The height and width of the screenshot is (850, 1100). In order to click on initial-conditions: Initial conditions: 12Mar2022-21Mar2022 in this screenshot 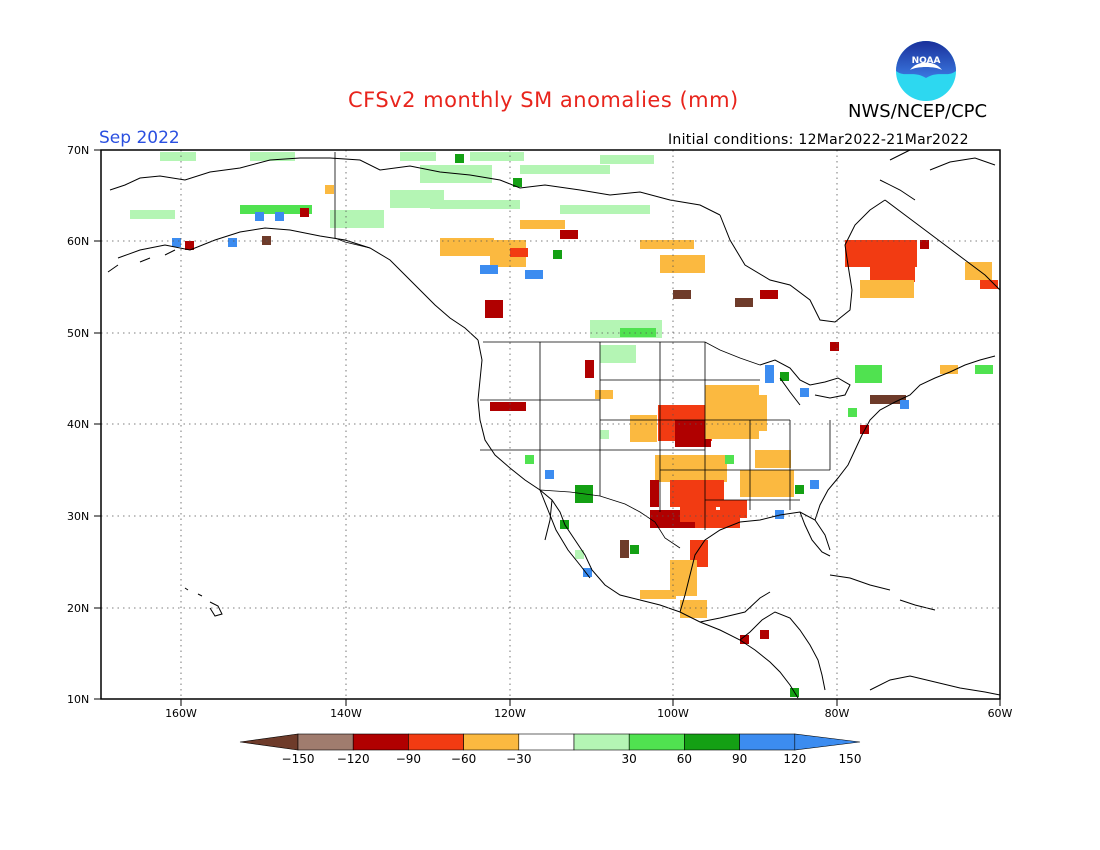, I will do `click(818, 140)`.